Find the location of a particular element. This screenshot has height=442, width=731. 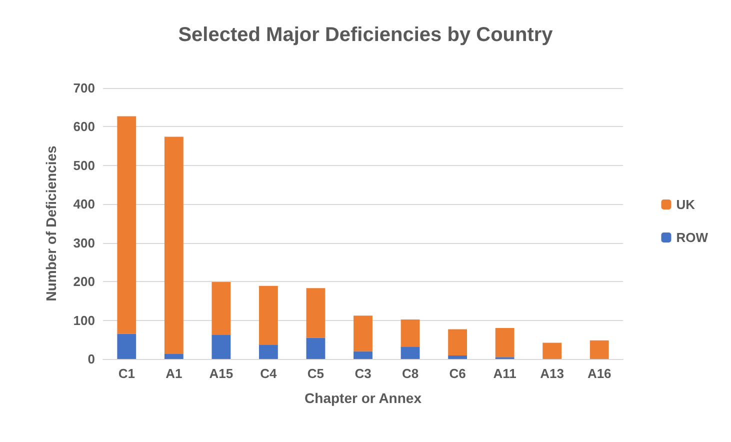

y-tick-label: 600 is located at coordinates (84, 126).